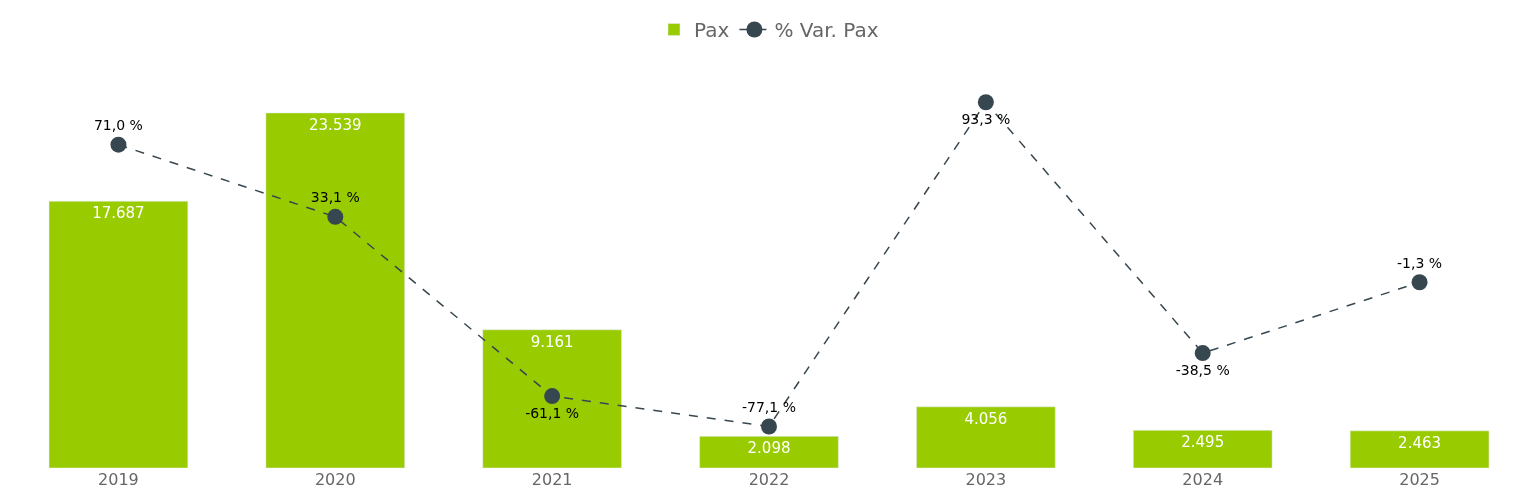  What do you see at coordinates (769, 479) in the screenshot?
I see `x-tick-label: 2022` at bounding box center [769, 479].